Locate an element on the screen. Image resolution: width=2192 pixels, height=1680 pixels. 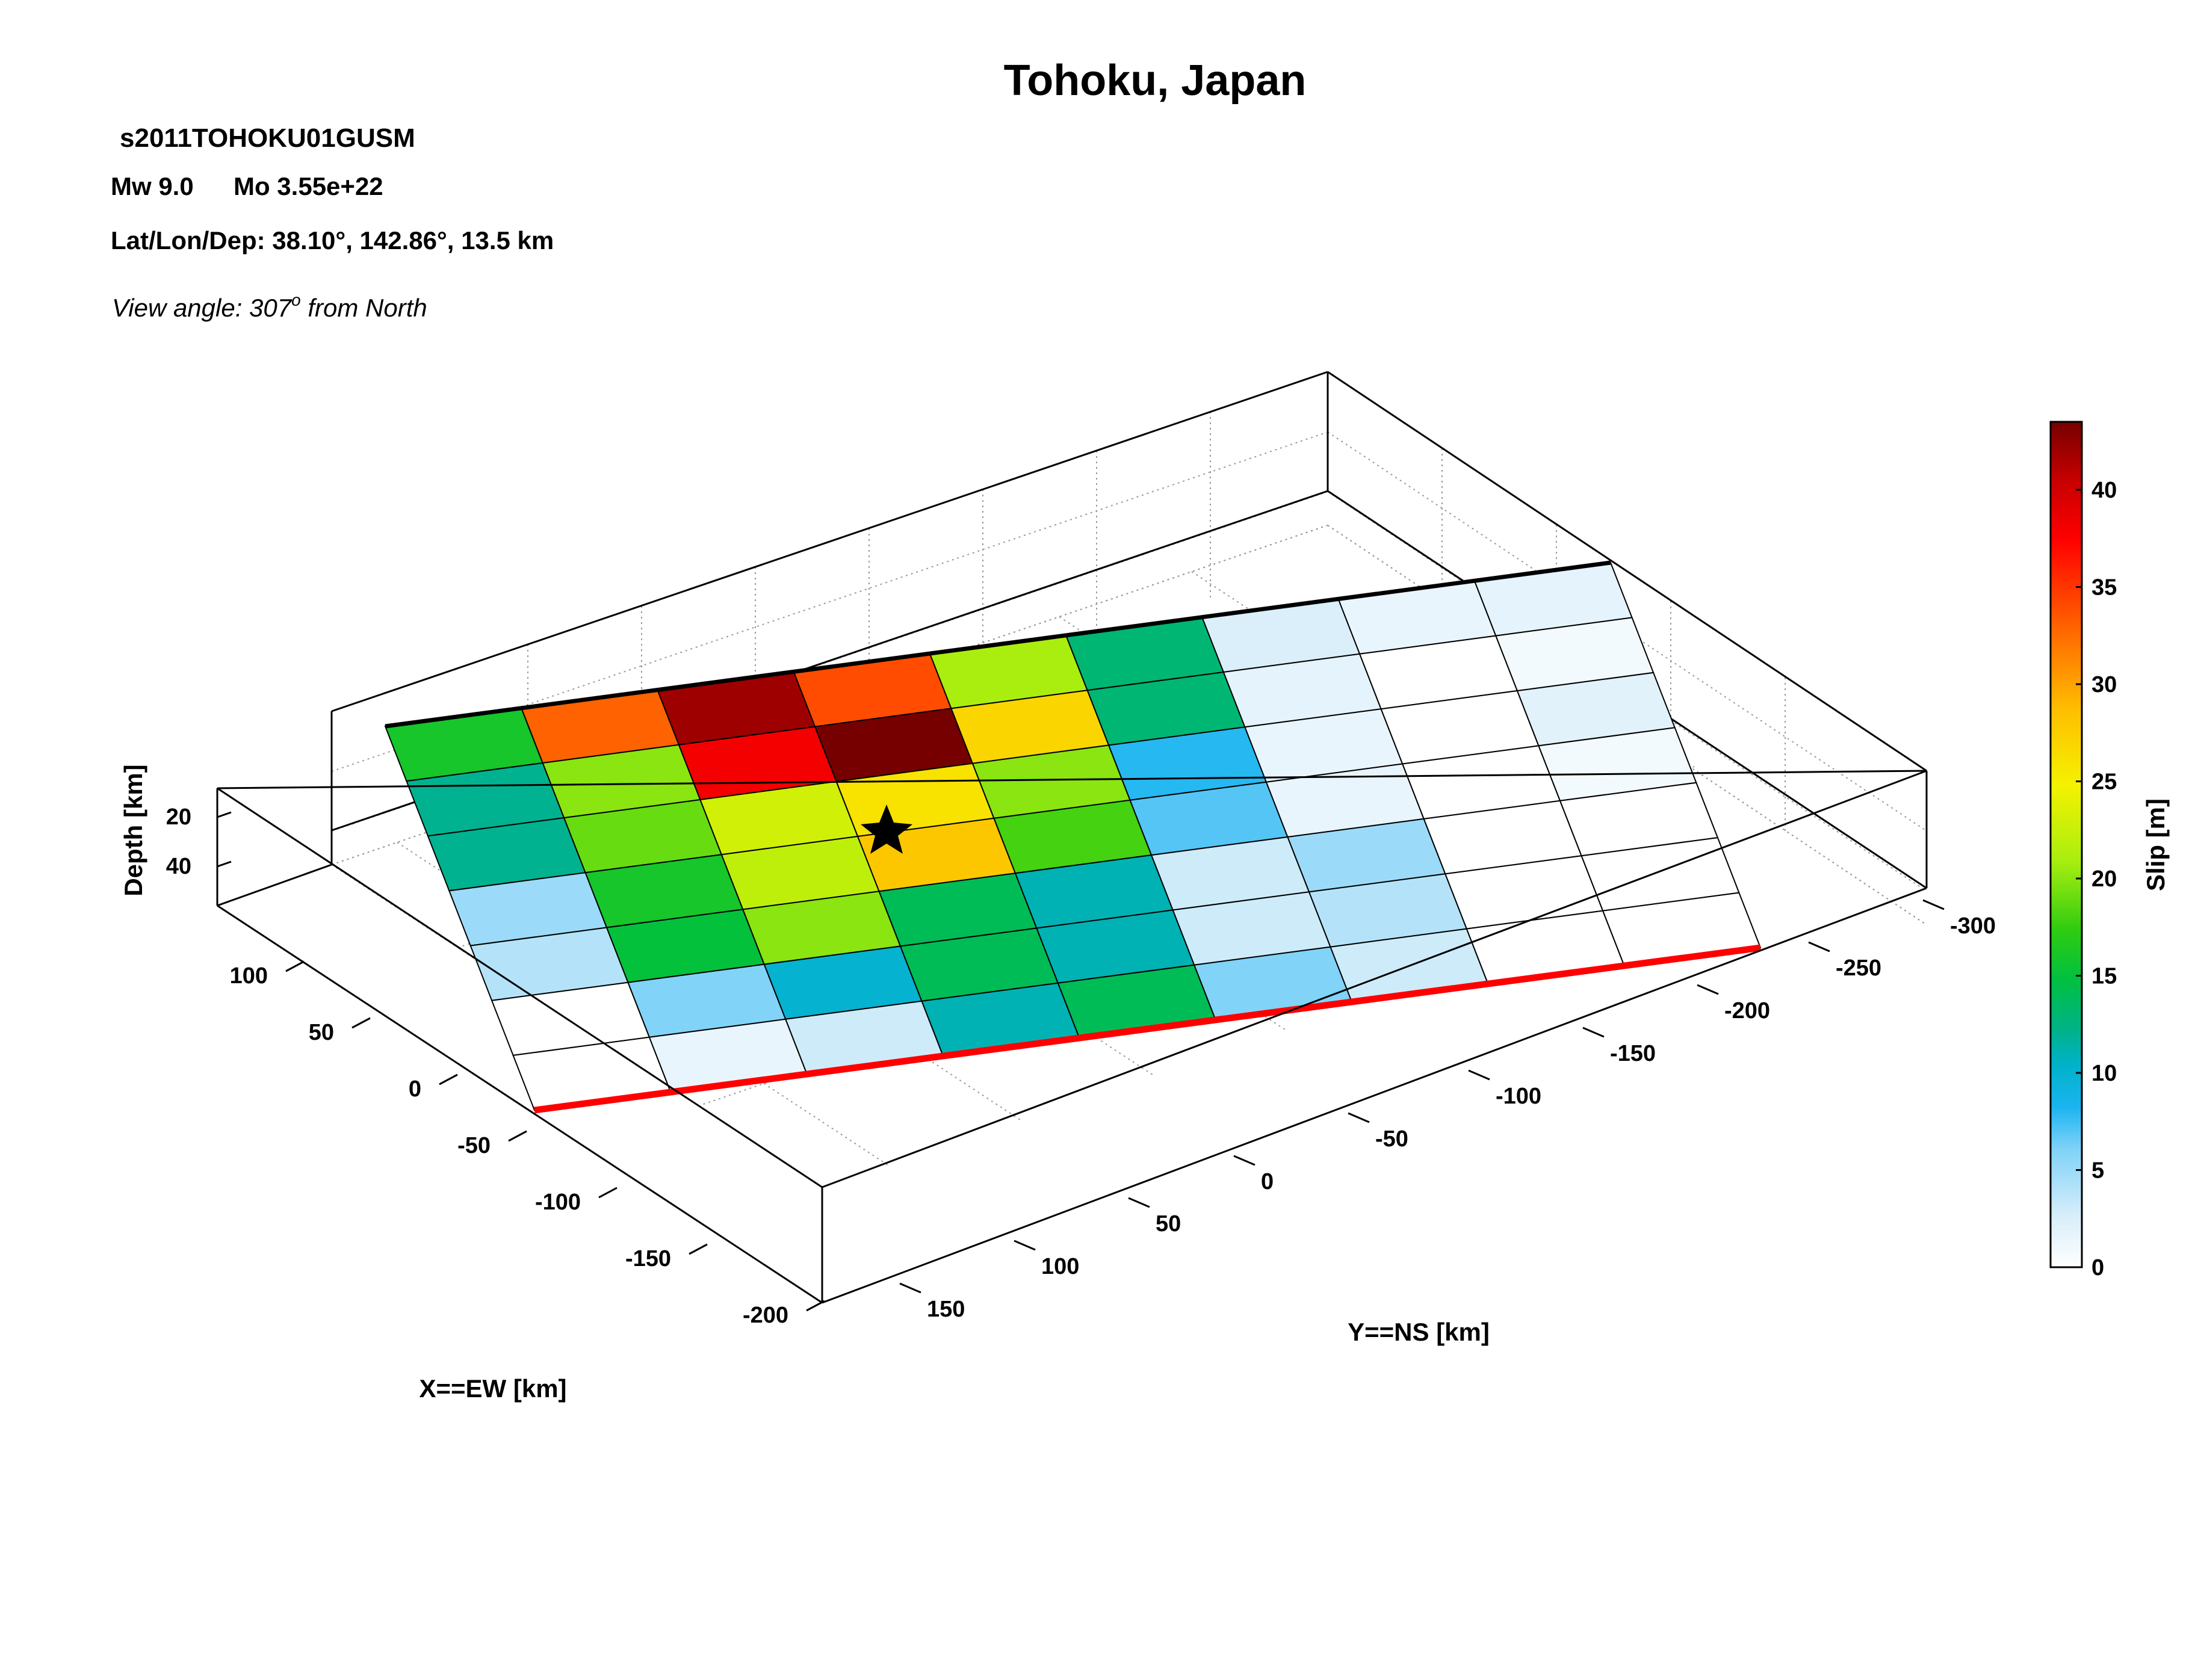
fault-top-edge is located at coordinates (998, 645).